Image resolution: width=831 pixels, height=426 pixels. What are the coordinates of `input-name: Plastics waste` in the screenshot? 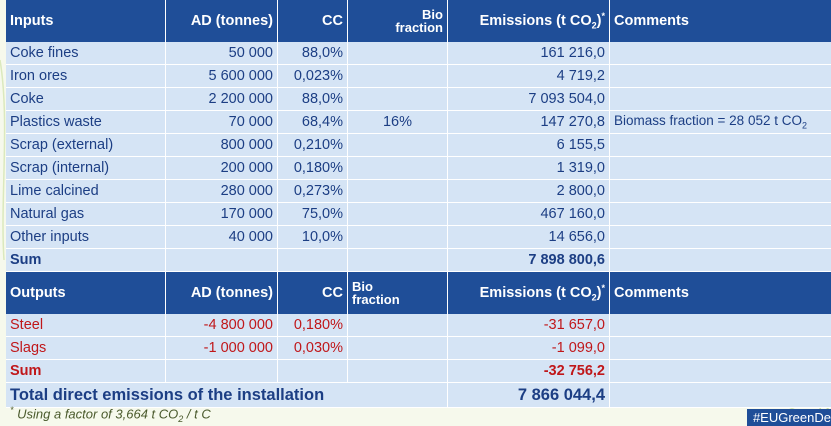 It's located at (86, 122).